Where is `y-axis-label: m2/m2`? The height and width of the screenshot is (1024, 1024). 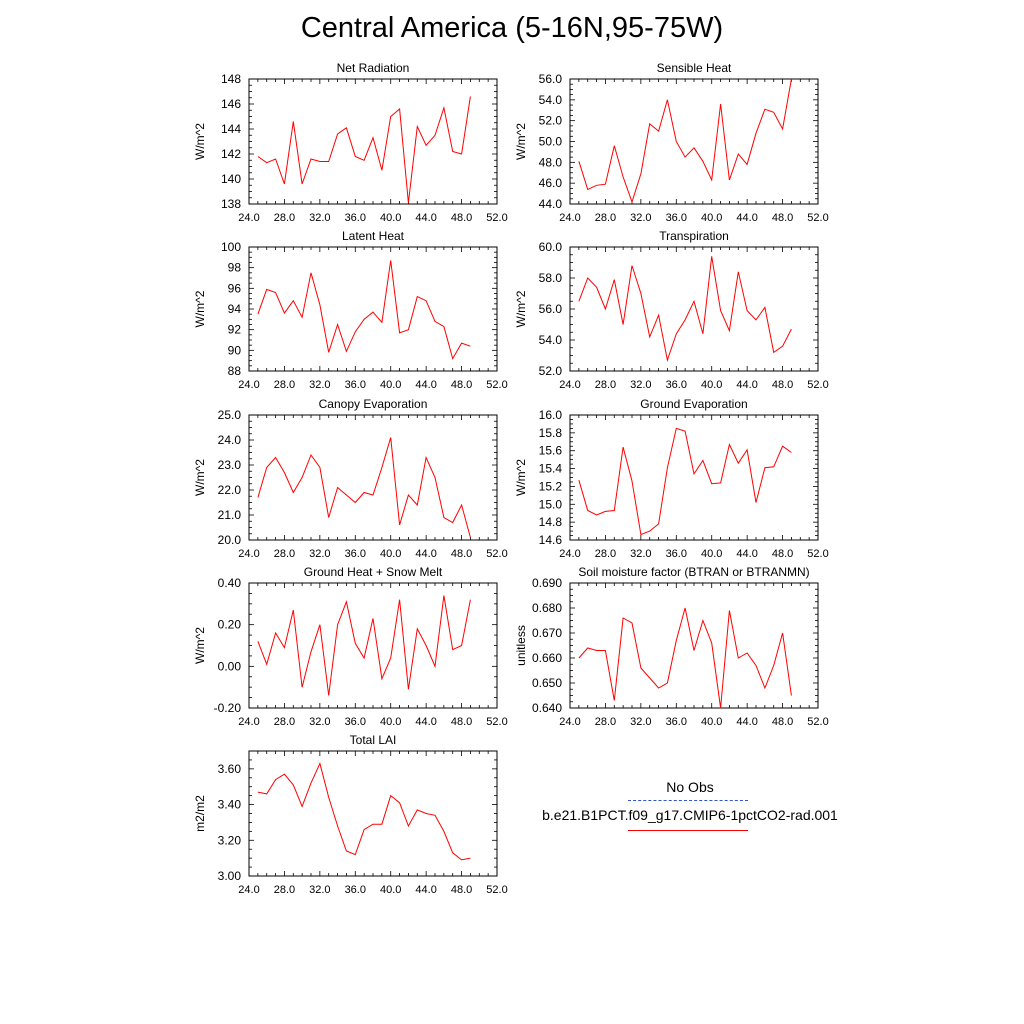 y-axis-label: m2/m2 is located at coordinates (200, 813).